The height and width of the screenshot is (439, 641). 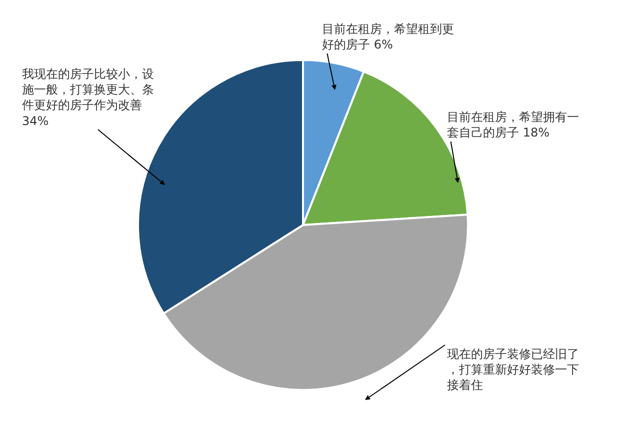 I want to click on data-label: 34%, so click(x=35, y=121).